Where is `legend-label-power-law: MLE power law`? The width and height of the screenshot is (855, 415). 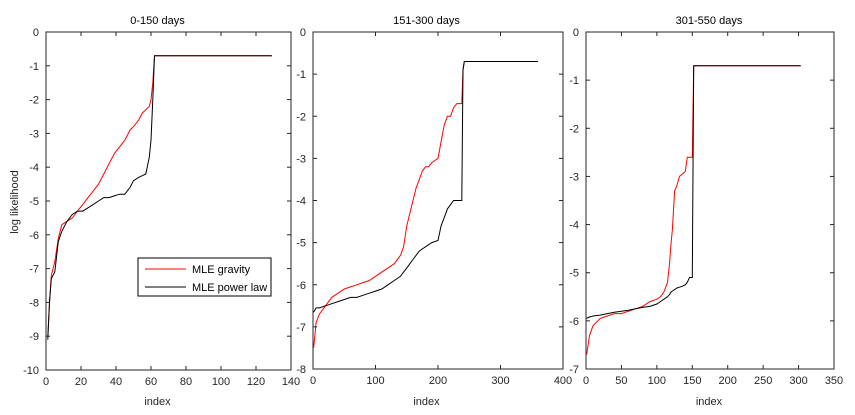
legend-label-power-law: MLE power law is located at coordinates (229, 288).